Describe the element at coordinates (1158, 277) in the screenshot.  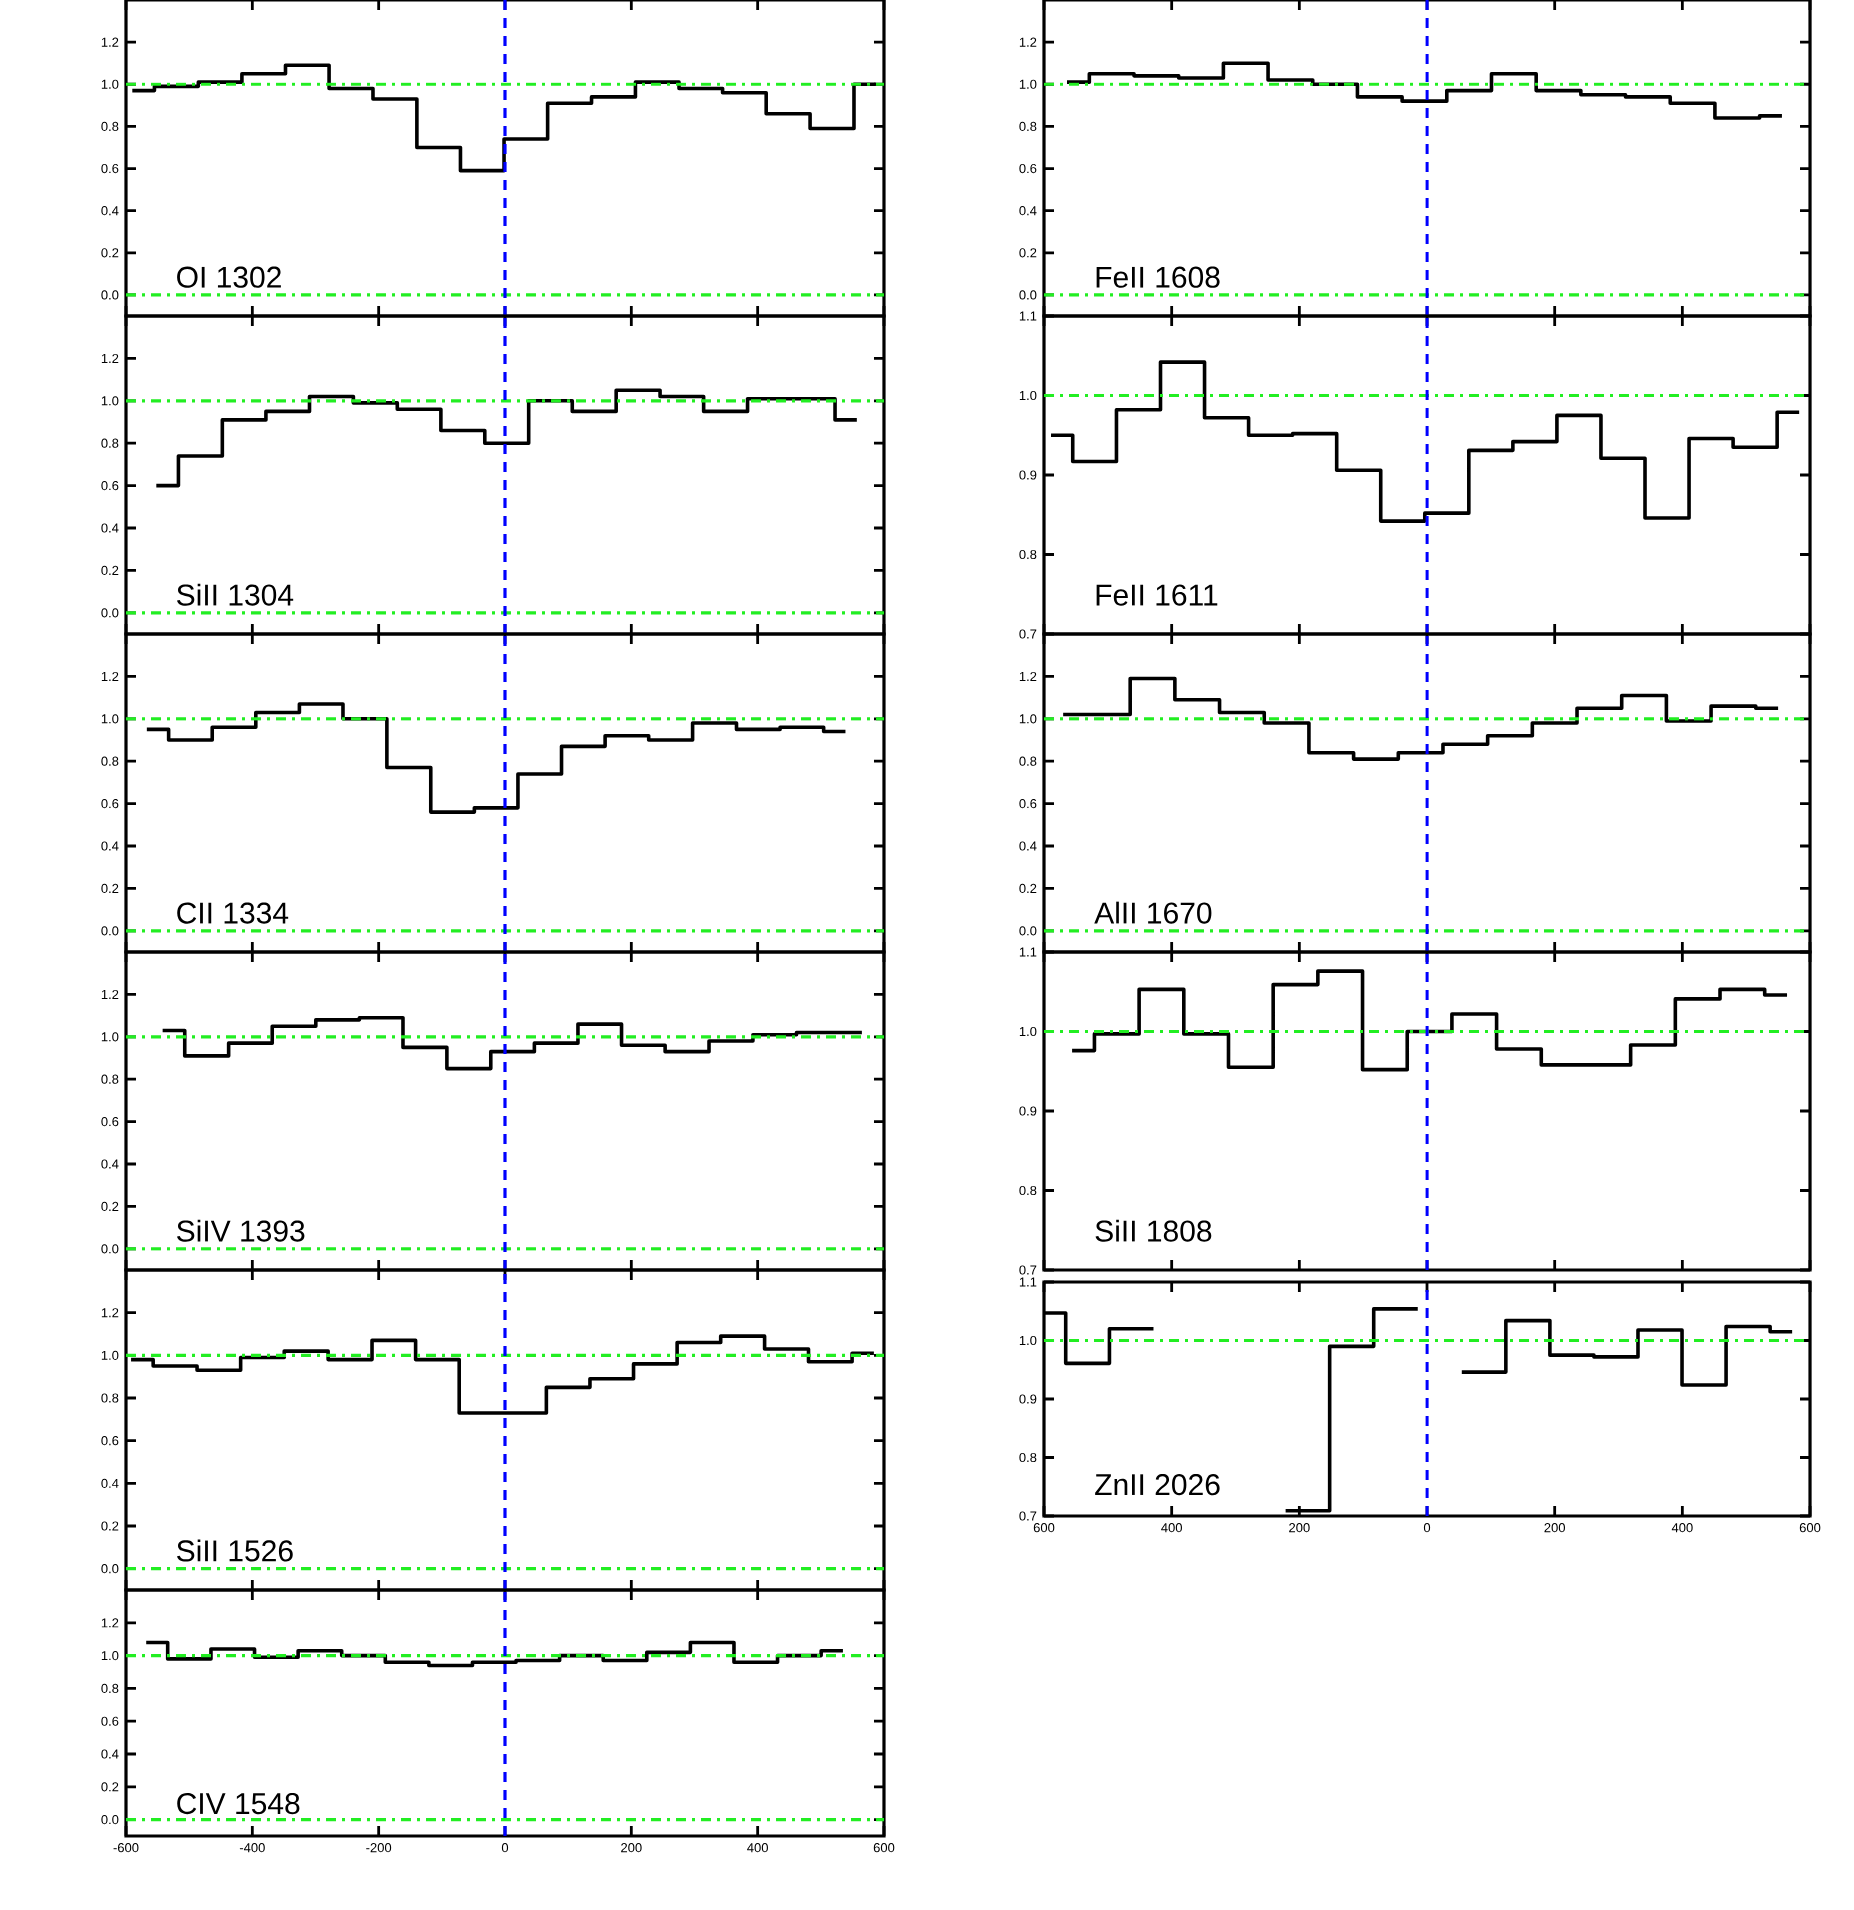
I see `text: FeII 1608` at that location.